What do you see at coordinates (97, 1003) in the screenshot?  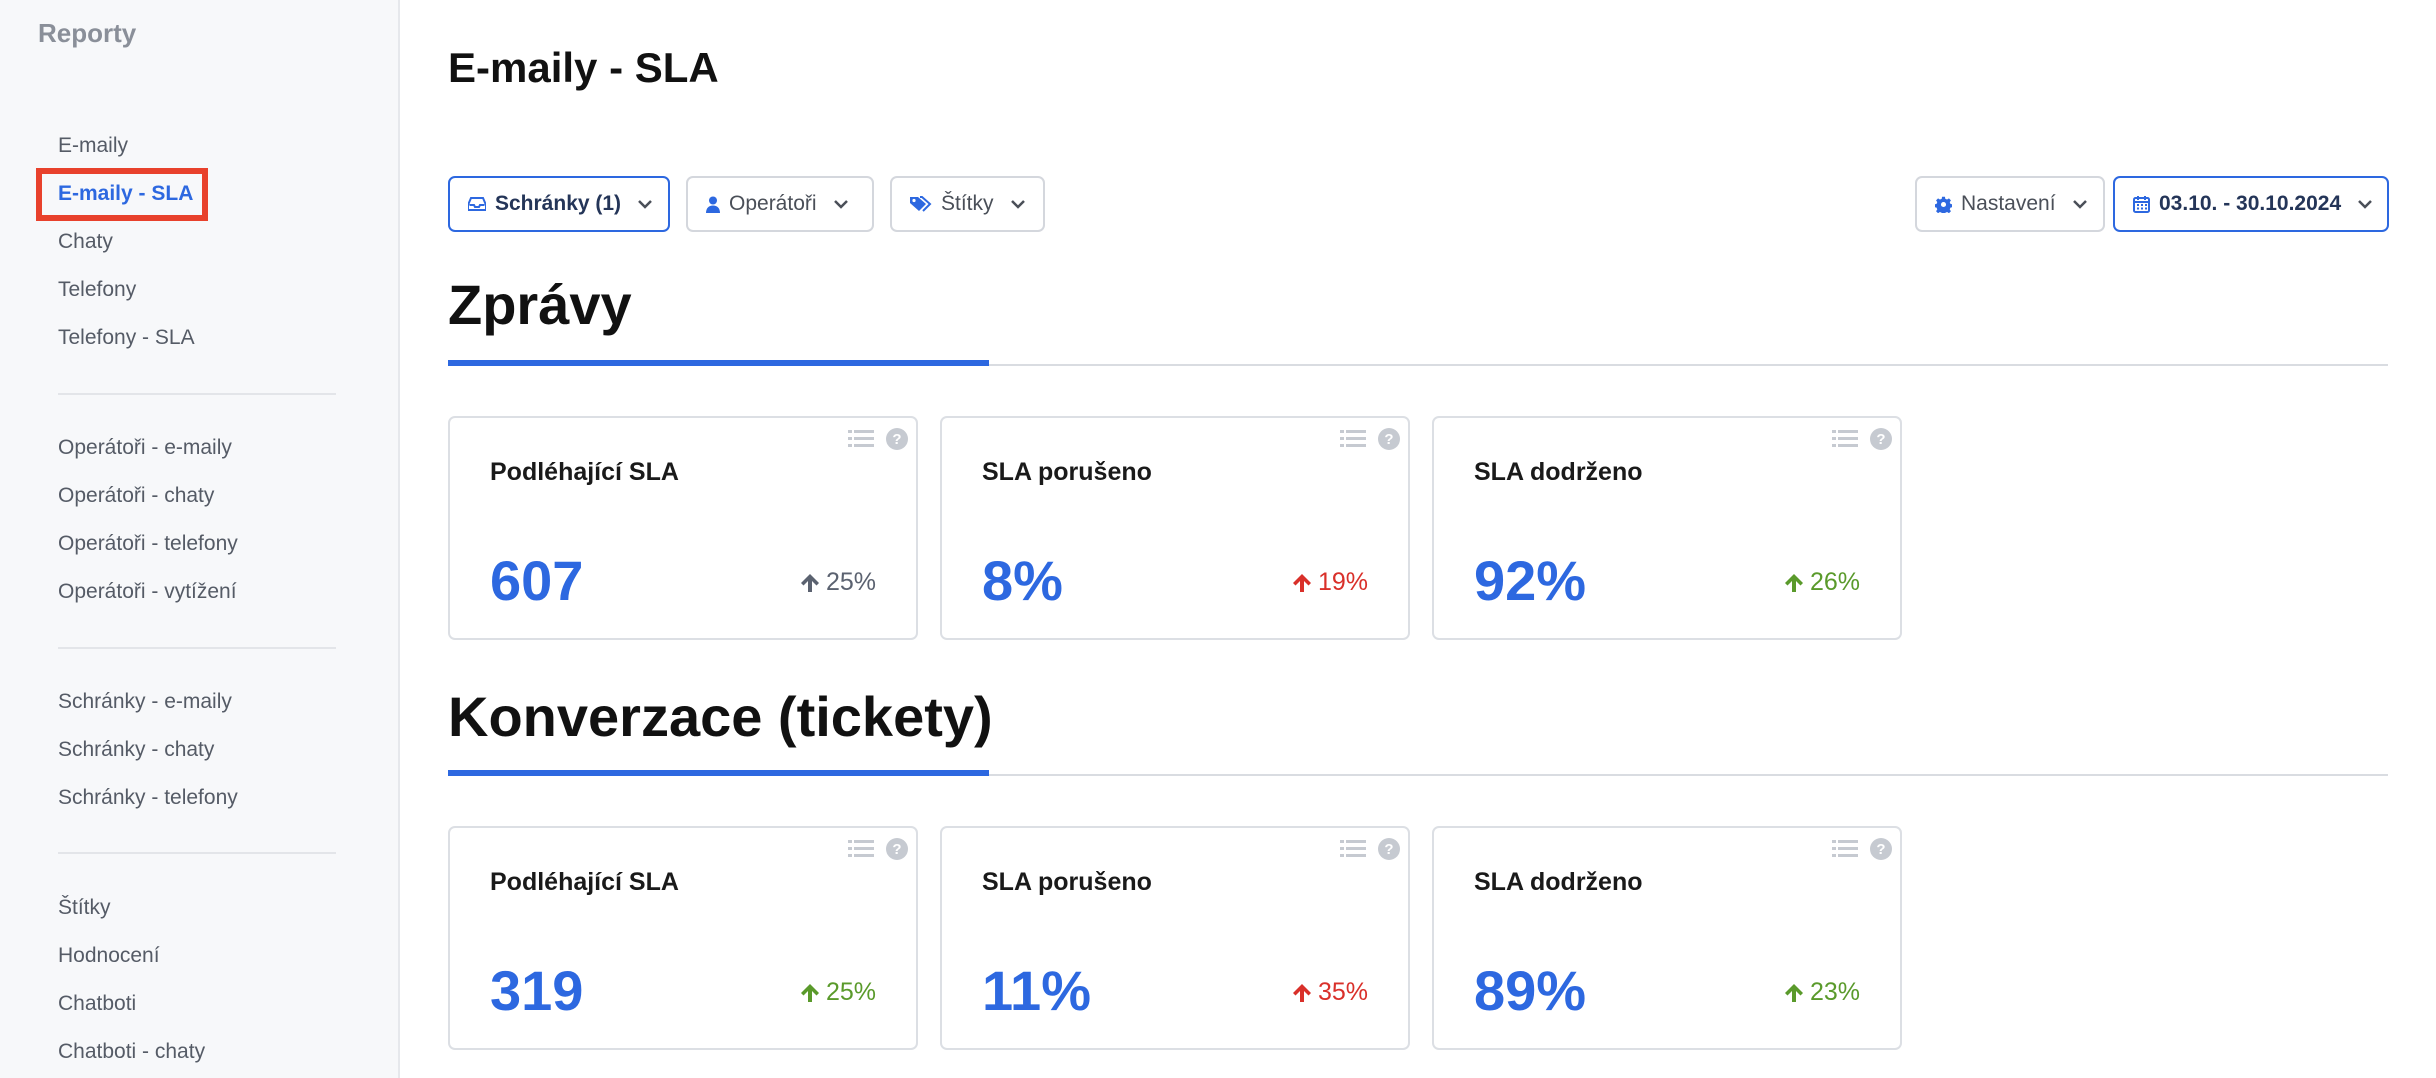 I see `sidebar-item-chatboti: Chatboti` at bounding box center [97, 1003].